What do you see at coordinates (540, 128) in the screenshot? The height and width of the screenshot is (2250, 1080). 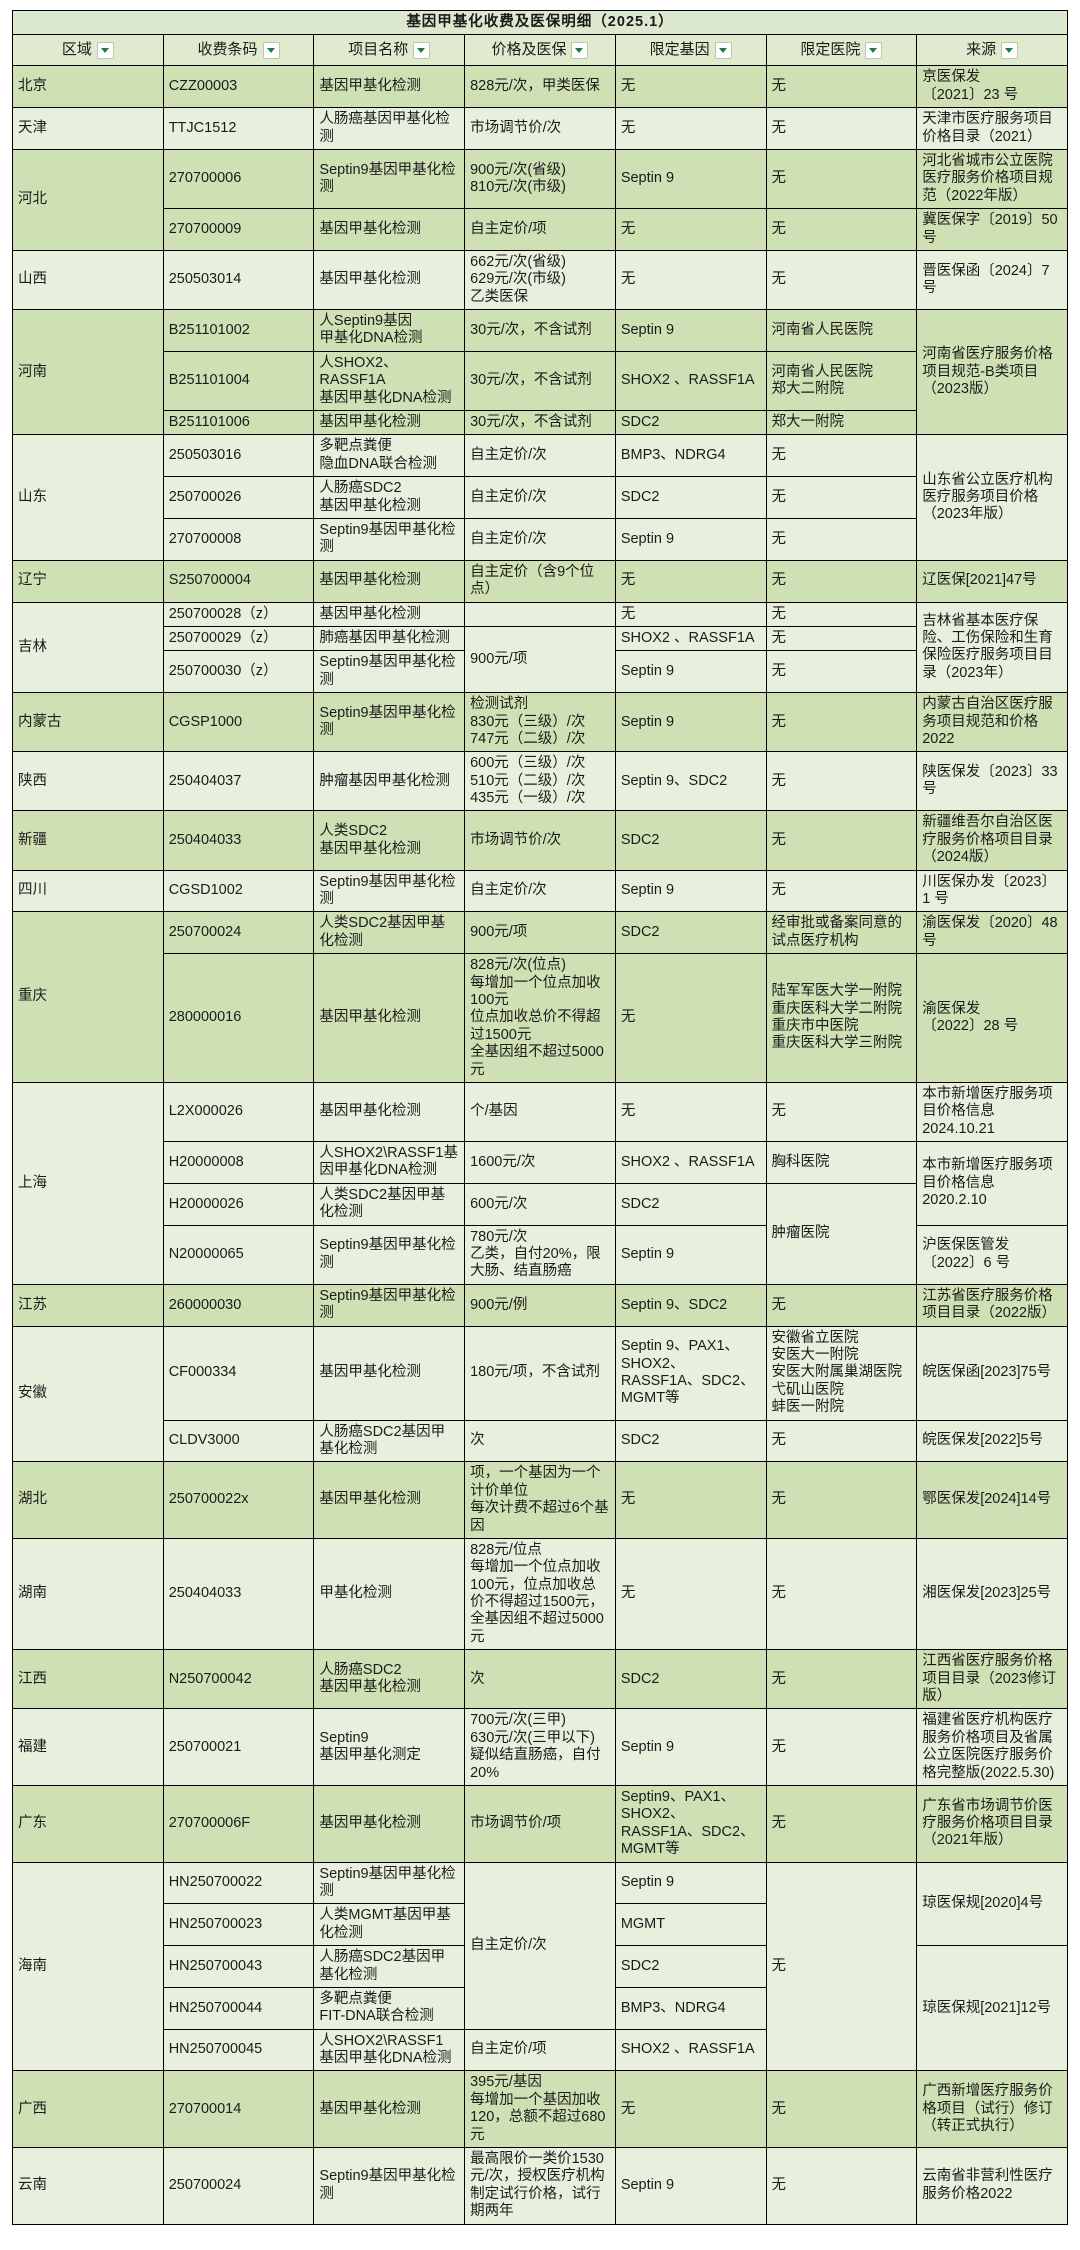 I see `cell-price: 市场调节价/次` at bounding box center [540, 128].